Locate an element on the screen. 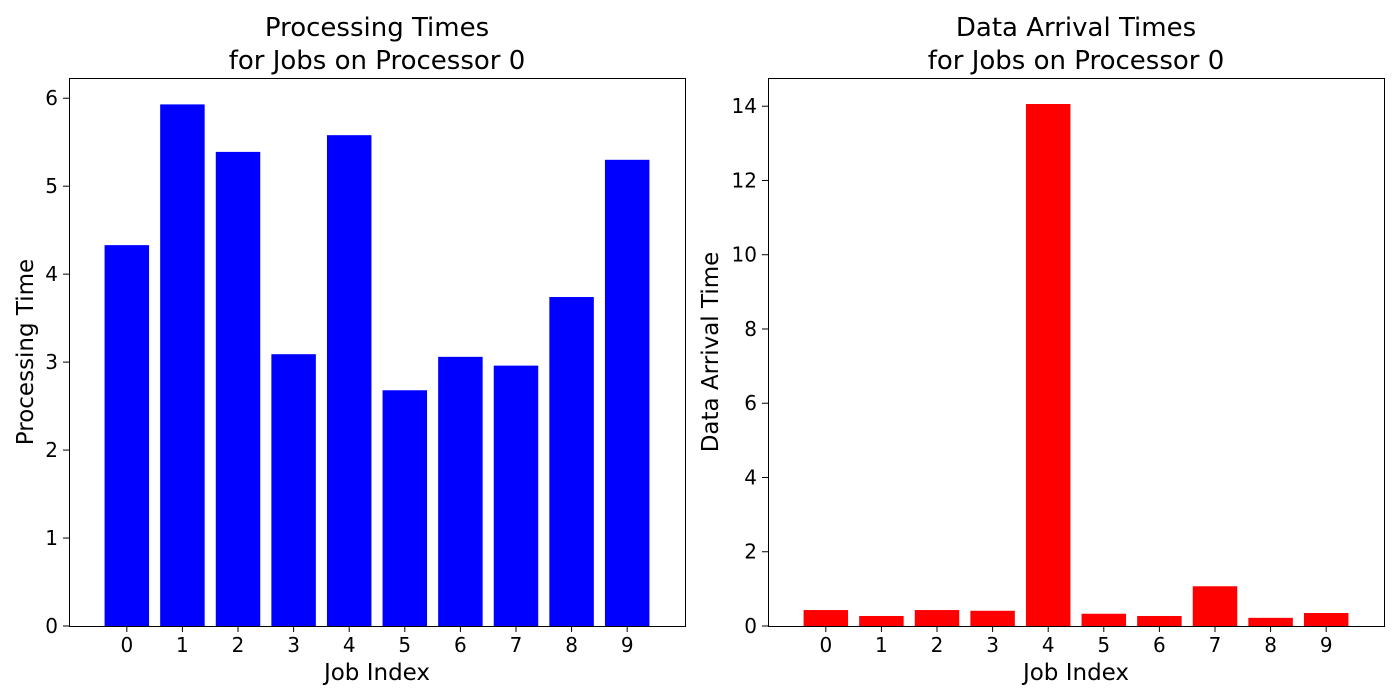 The height and width of the screenshot is (700, 1400). y-tick-label: 10 is located at coordinates (744, 255).